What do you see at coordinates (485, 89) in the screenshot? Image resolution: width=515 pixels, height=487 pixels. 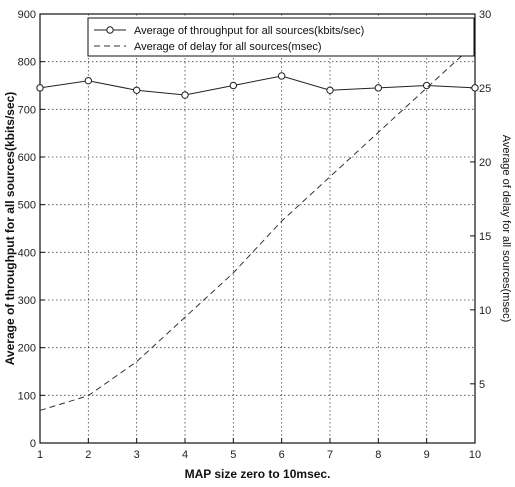 I see `y-right-tick-label: 25` at bounding box center [485, 89].